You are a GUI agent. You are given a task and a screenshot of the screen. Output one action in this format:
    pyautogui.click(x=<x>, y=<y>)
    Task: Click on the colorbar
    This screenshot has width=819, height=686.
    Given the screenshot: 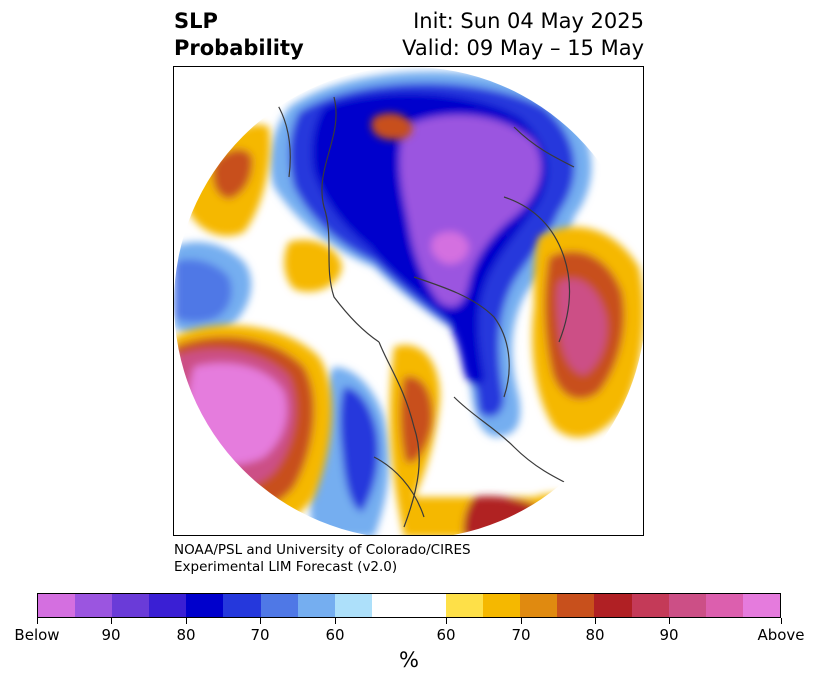 What is the action you would take?
    pyautogui.click(x=409, y=605)
    